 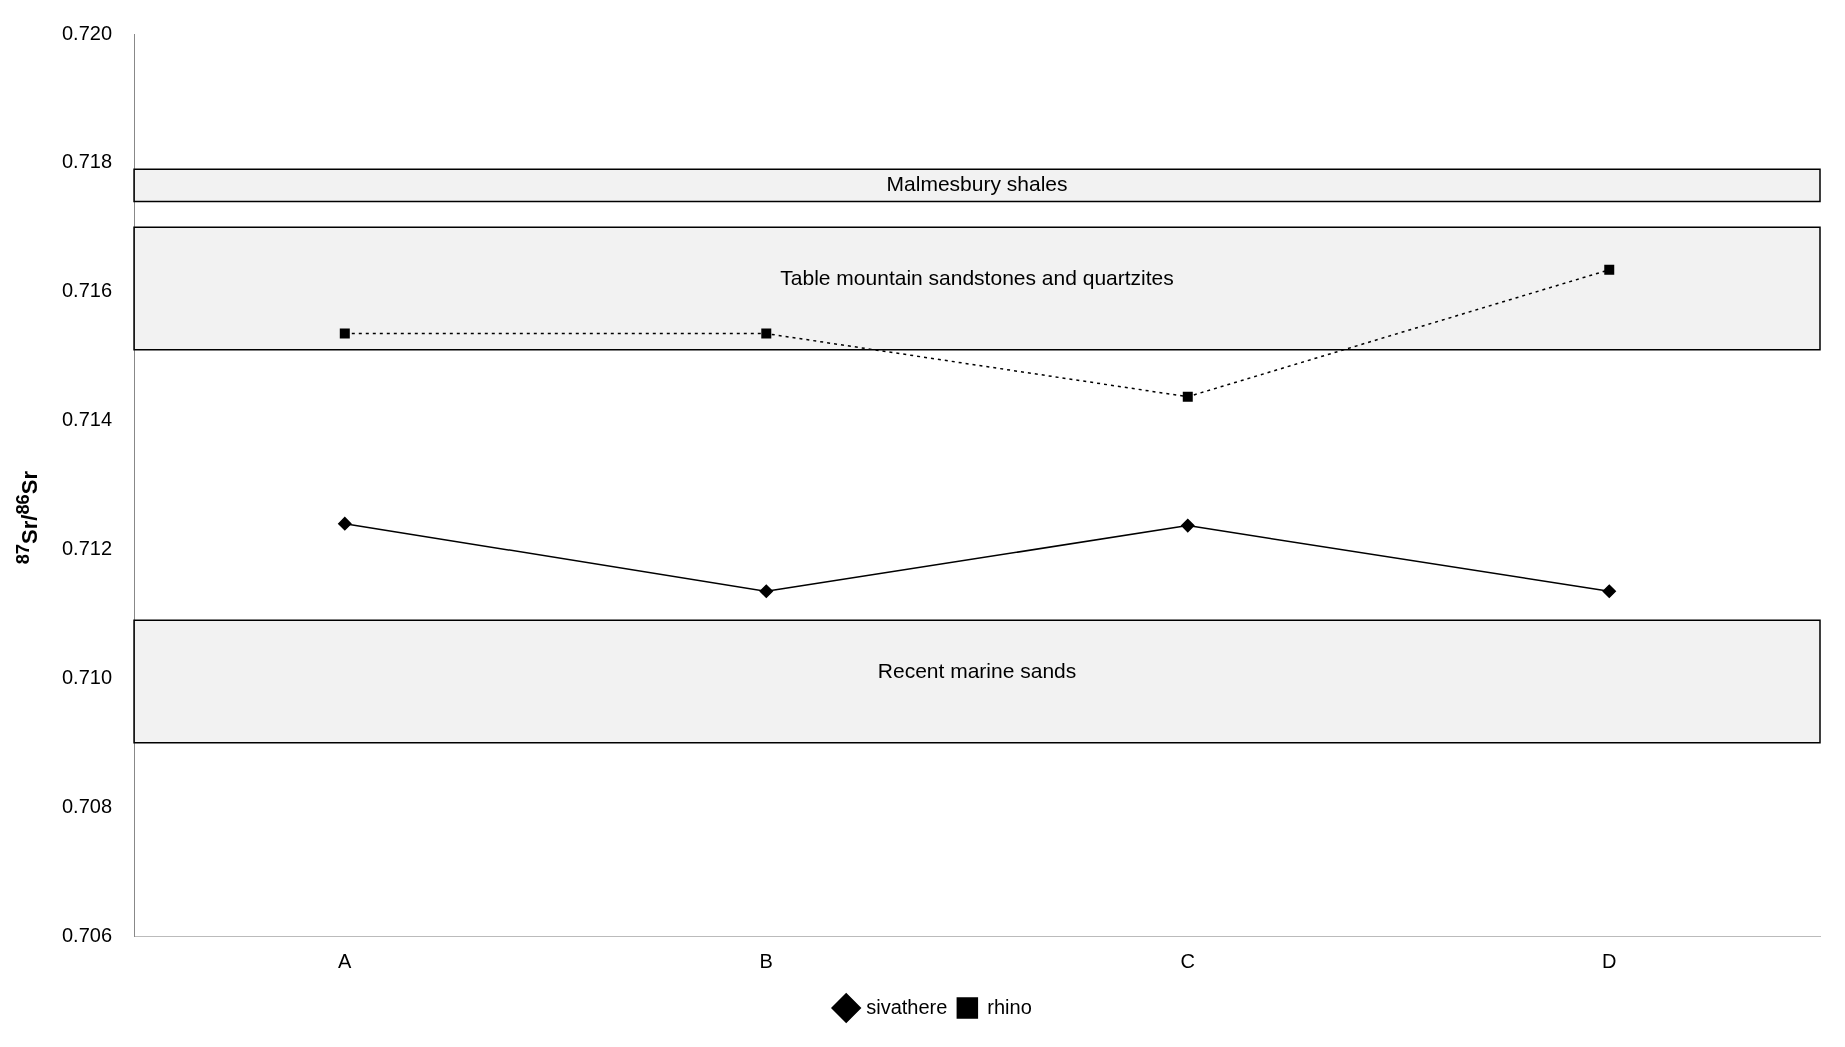 What do you see at coordinates (87, 290) in the screenshot?
I see `y-tick-label: 0.716` at bounding box center [87, 290].